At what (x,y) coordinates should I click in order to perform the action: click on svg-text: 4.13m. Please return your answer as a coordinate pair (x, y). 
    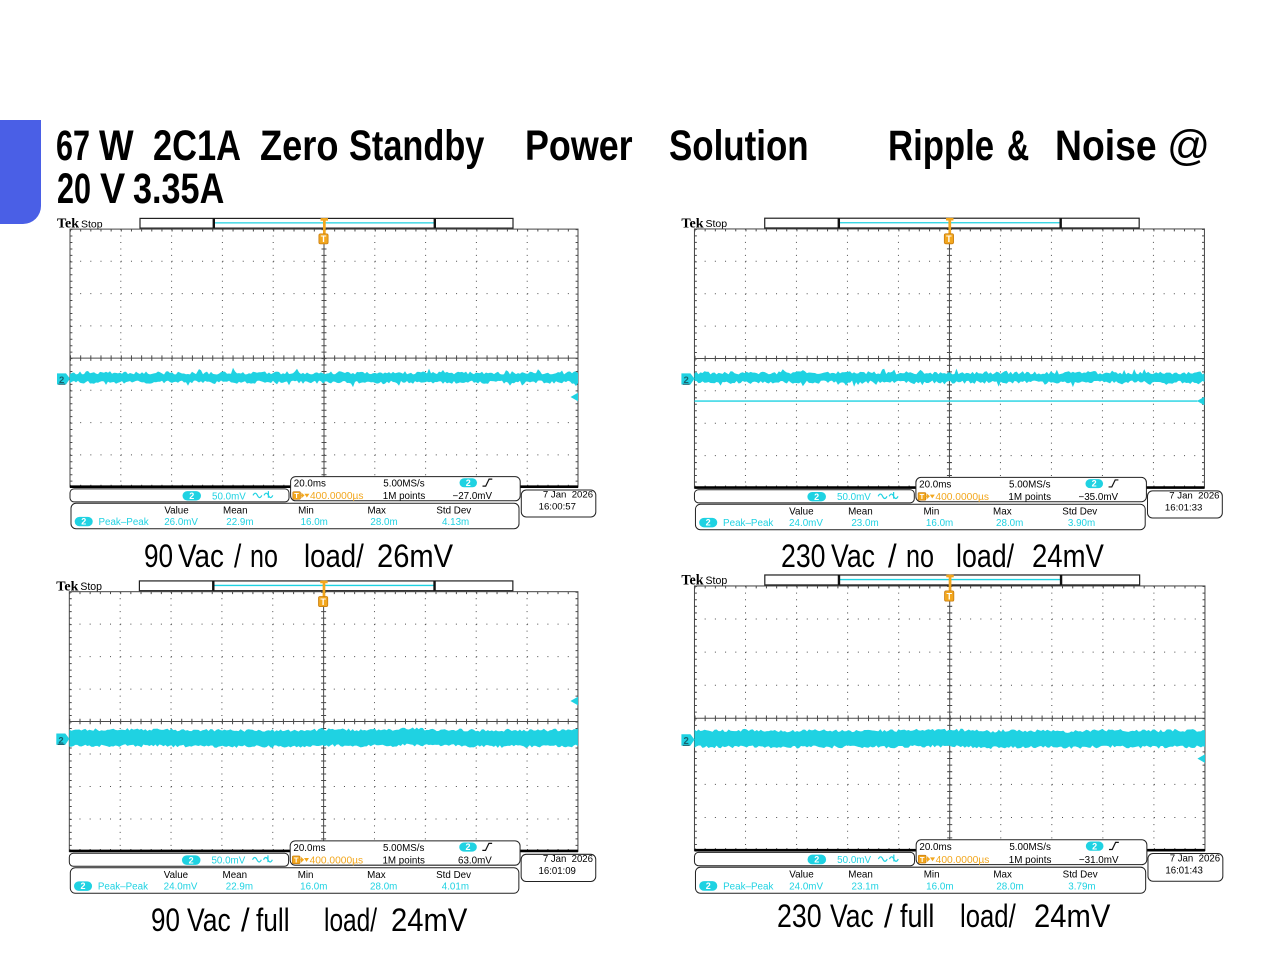
    Looking at the image, I should click on (455, 522).